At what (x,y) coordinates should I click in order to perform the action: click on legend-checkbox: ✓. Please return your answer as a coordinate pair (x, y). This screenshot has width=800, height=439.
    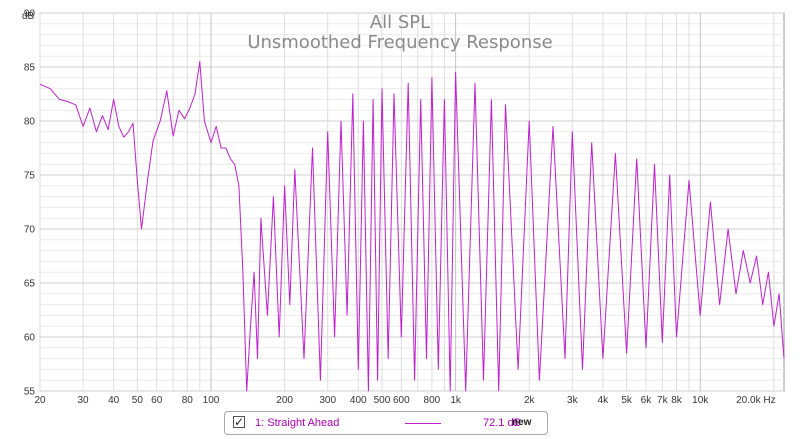
    Looking at the image, I should click on (239, 422).